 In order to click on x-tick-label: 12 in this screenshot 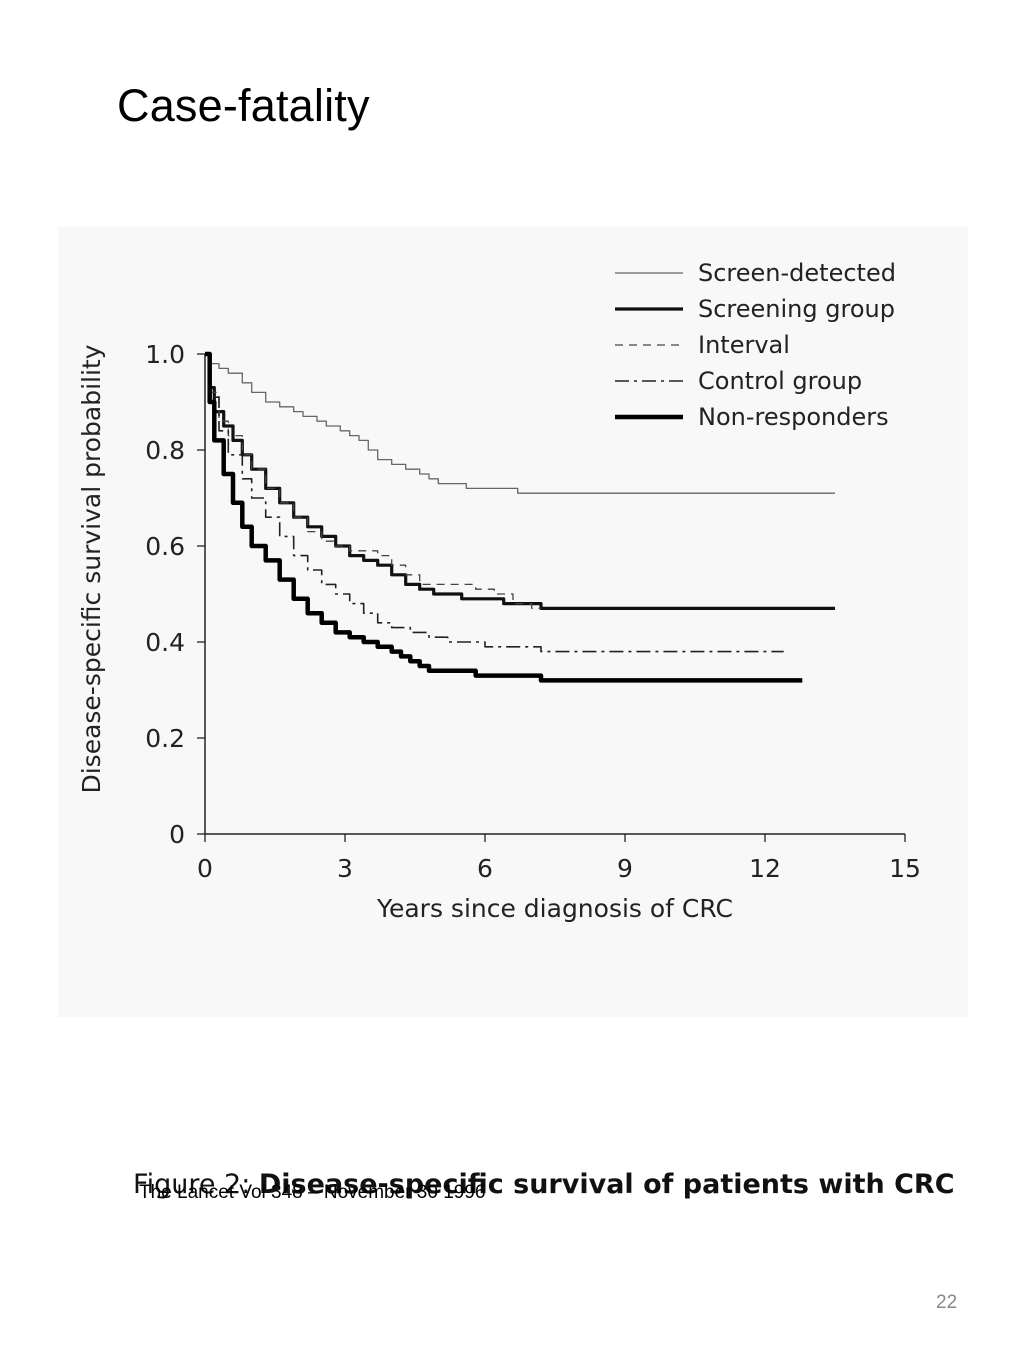, I will do `click(765, 868)`.